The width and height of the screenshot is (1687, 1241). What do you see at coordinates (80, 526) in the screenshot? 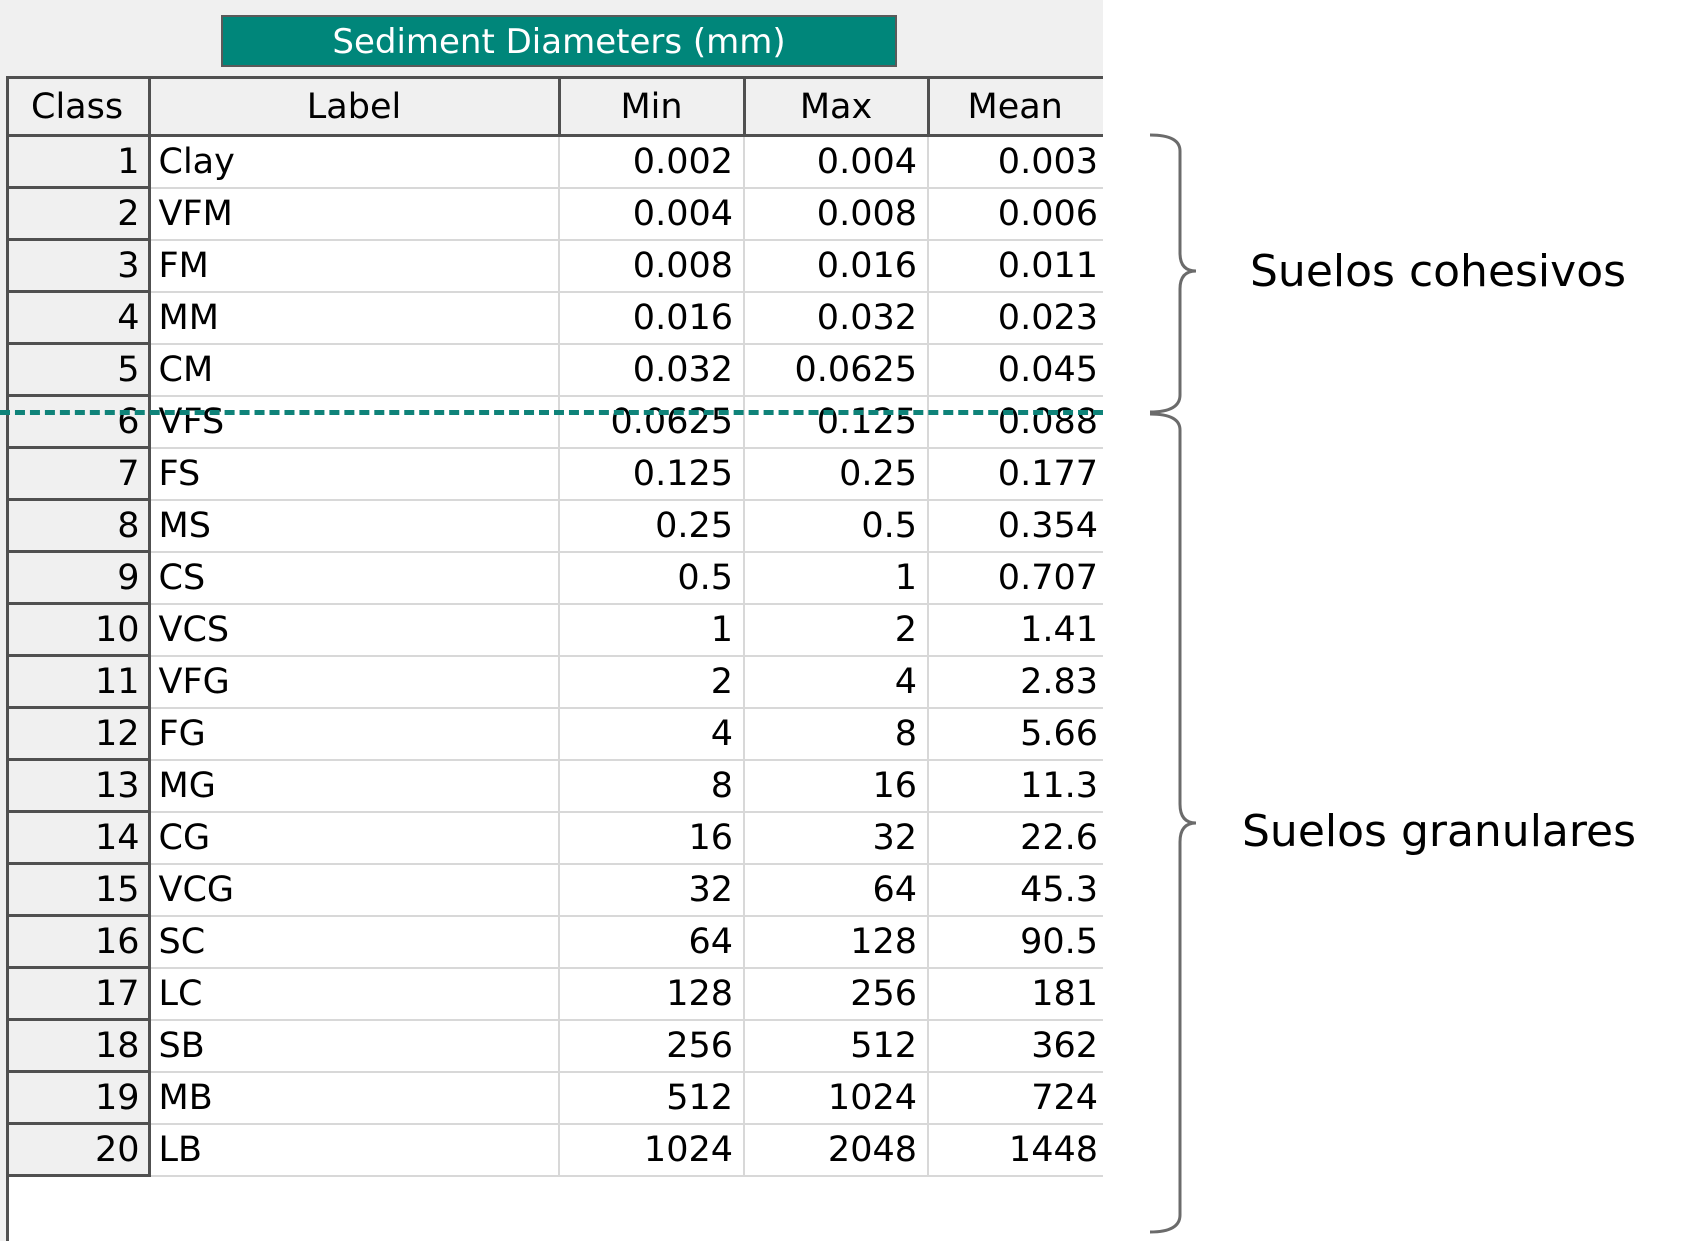
I see `row-class-cell: 8` at bounding box center [80, 526].